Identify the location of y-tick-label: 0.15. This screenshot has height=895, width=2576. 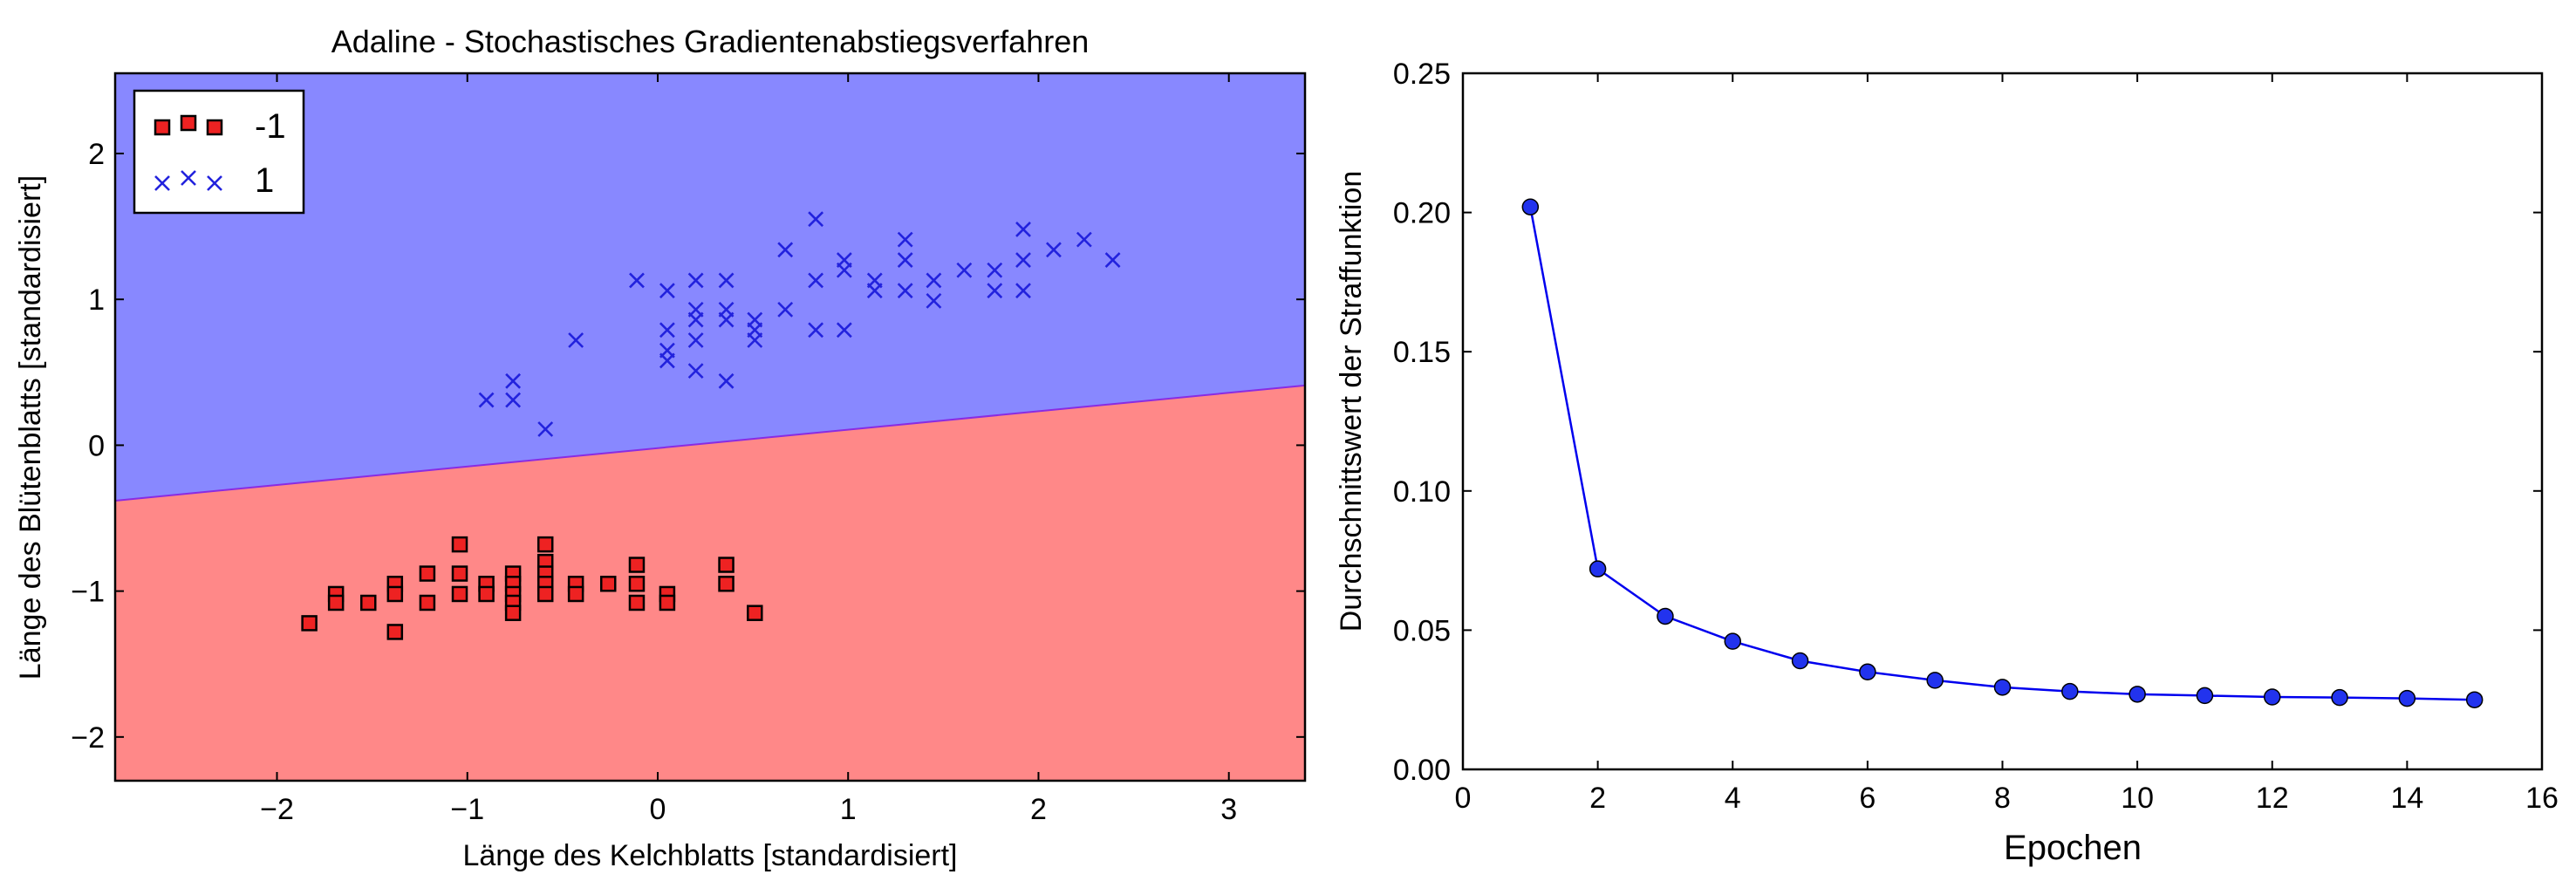
(1422, 353).